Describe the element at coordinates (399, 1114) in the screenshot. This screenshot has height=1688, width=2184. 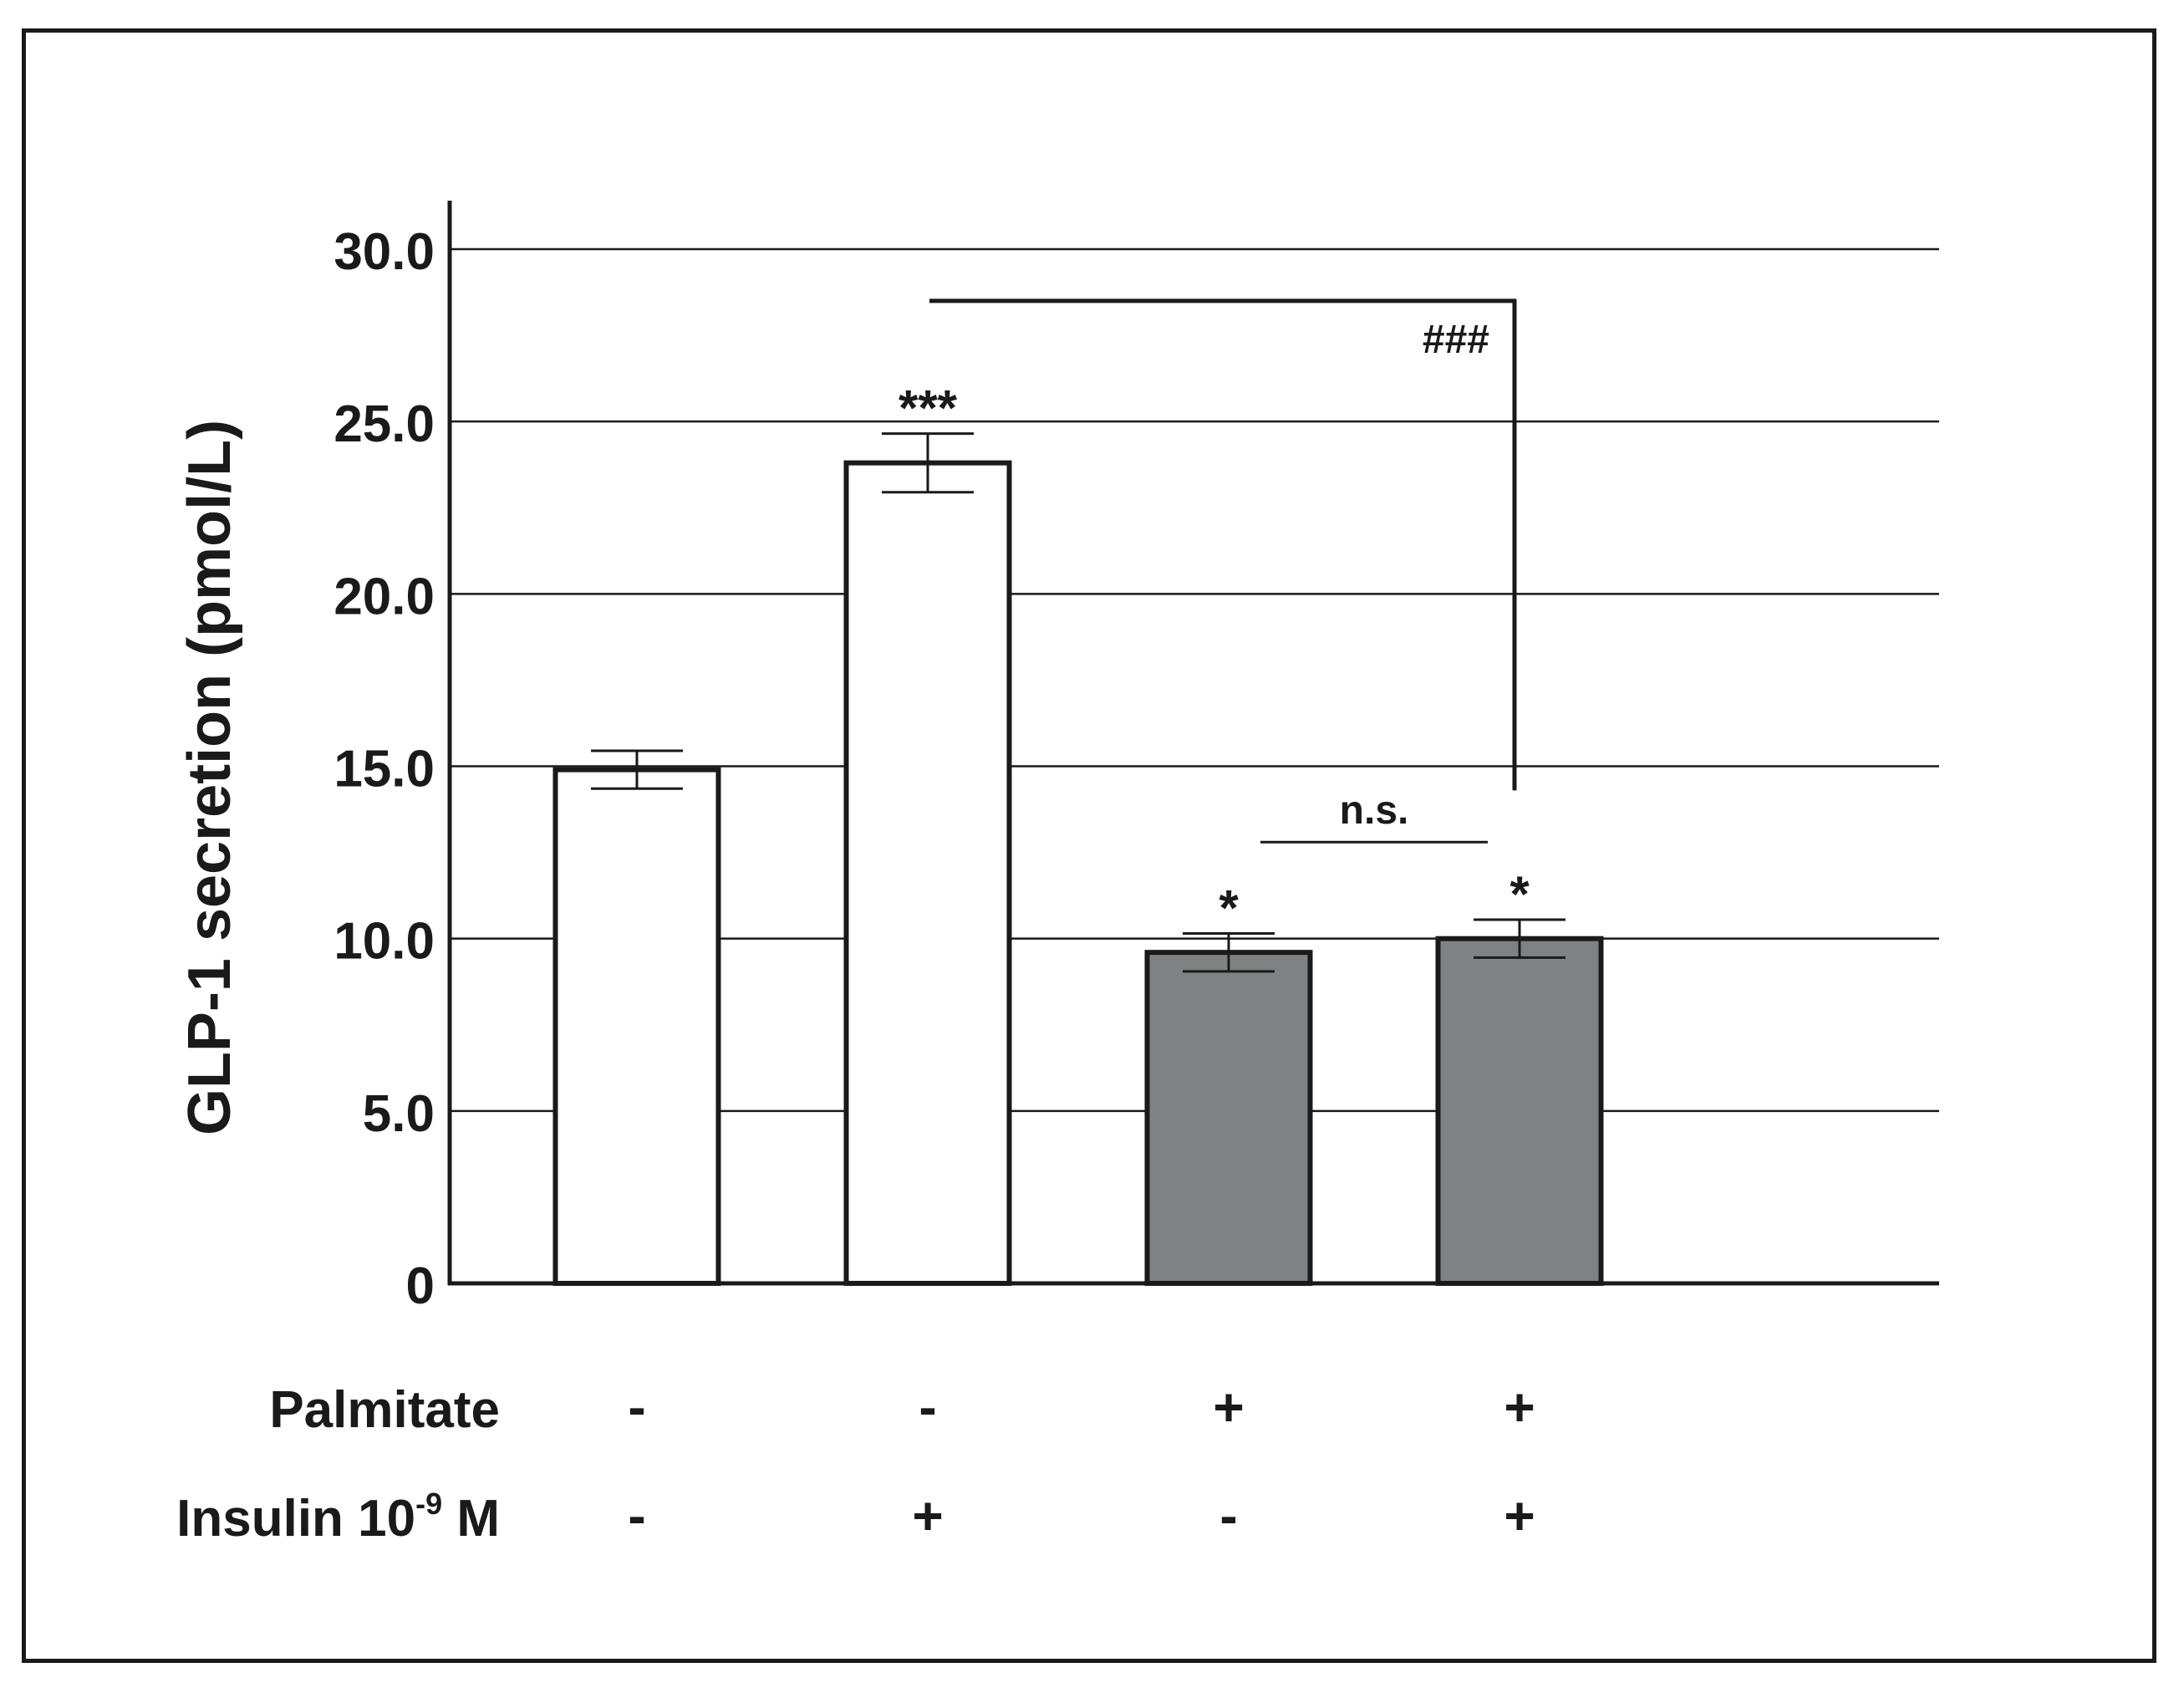
I see `y-tick-label: 5.0` at that location.